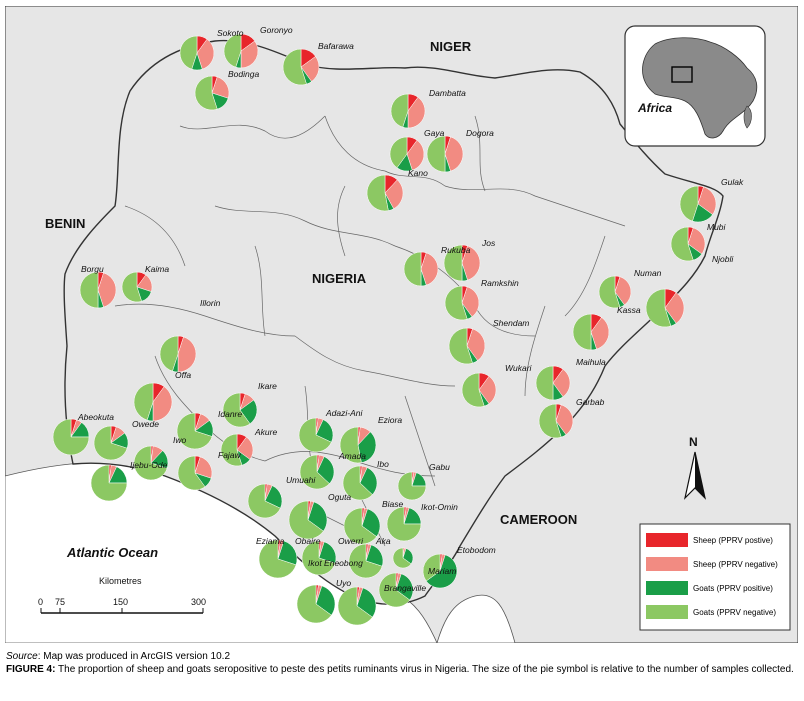 Image resolution: width=804 pixels, height=701 pixels. Describe the element at coordinates (591, 362) in the screenshot. I see `place-label: Maihula` at that location.